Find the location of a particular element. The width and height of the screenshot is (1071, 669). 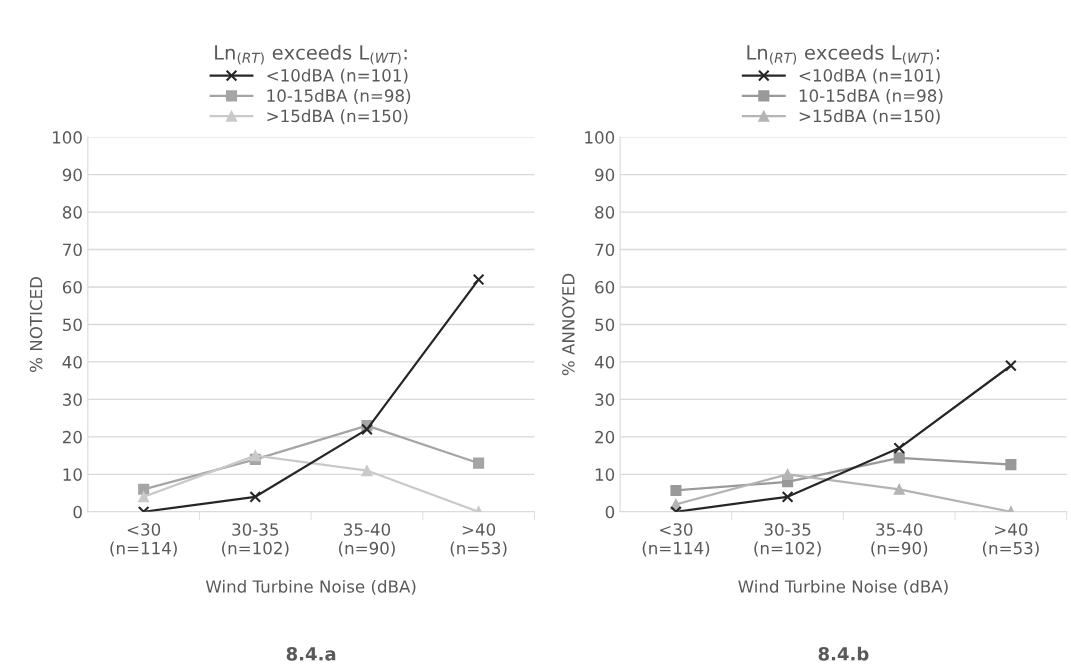

y-axis-title: % NOTICED is located at coordinates (36, 324).